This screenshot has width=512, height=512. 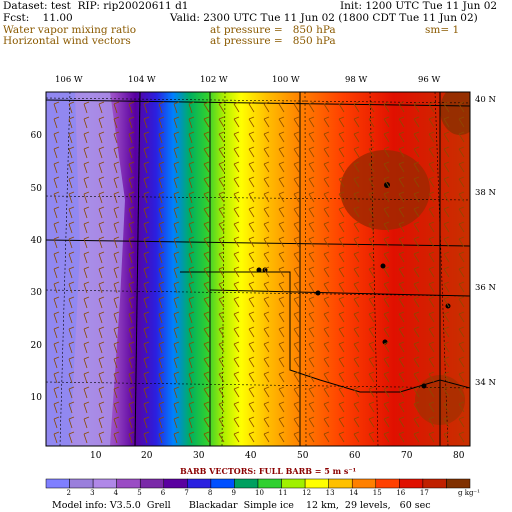 I want to click on colorbar-label: 14, so click(x=354, y=493).